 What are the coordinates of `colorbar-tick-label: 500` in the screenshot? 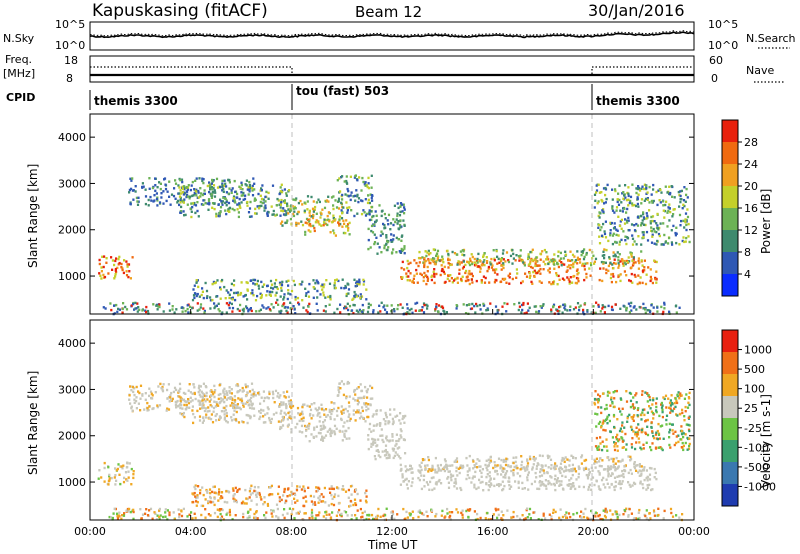 It's located at (754, 369).